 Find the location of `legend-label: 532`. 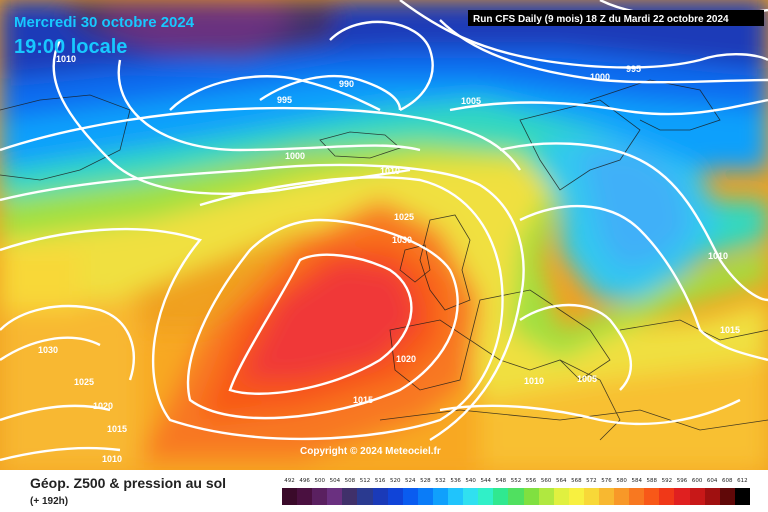

legend-label: 532 is located at coordinates (440, 481).